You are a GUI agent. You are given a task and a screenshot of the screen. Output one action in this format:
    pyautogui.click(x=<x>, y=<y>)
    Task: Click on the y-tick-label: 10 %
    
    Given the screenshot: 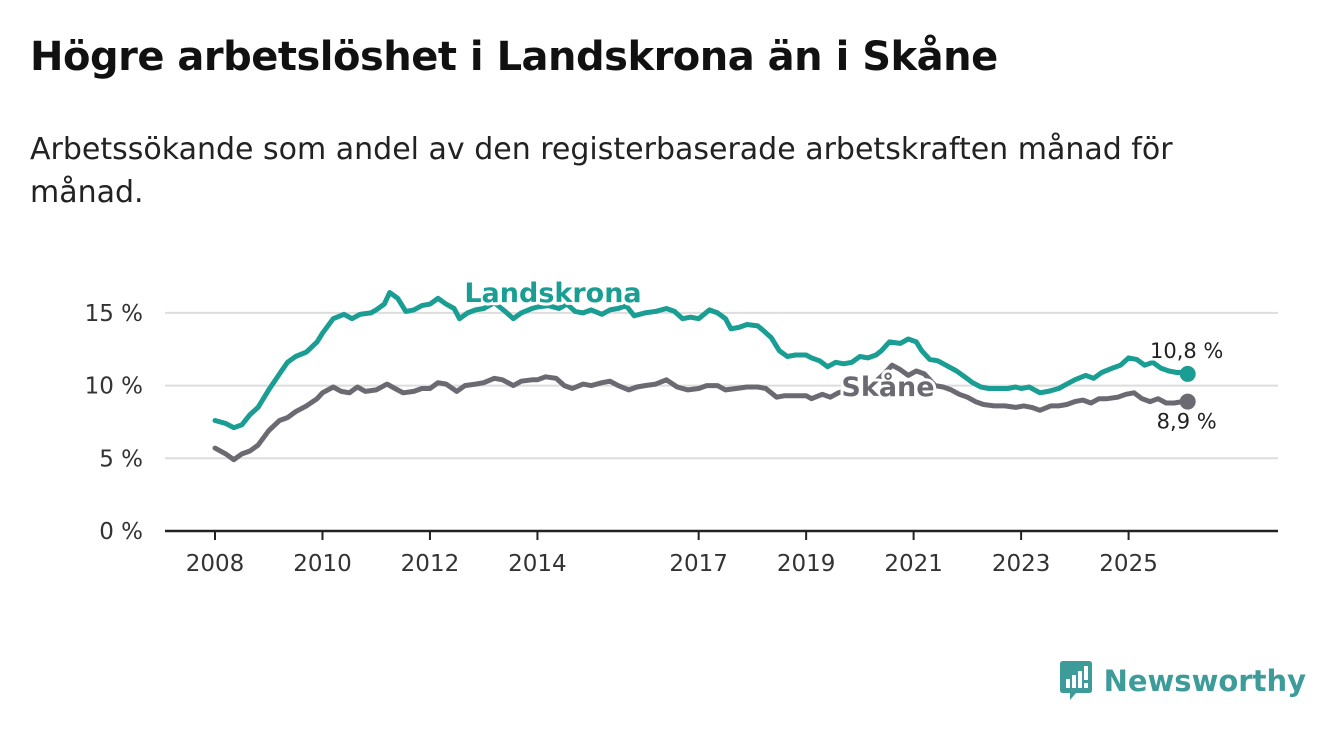 What is the action you would take?
    pyautogui.click(x=114, y=387)
    